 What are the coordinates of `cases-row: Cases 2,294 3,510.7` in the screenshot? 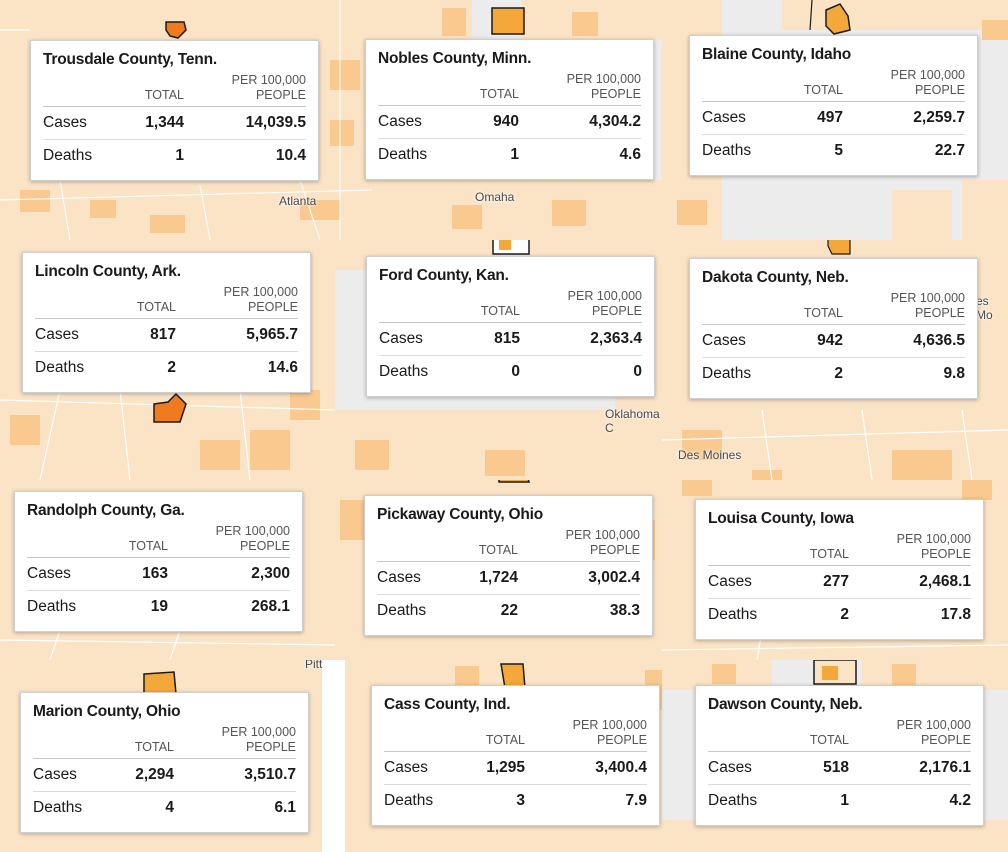 It's located at (164, 775).